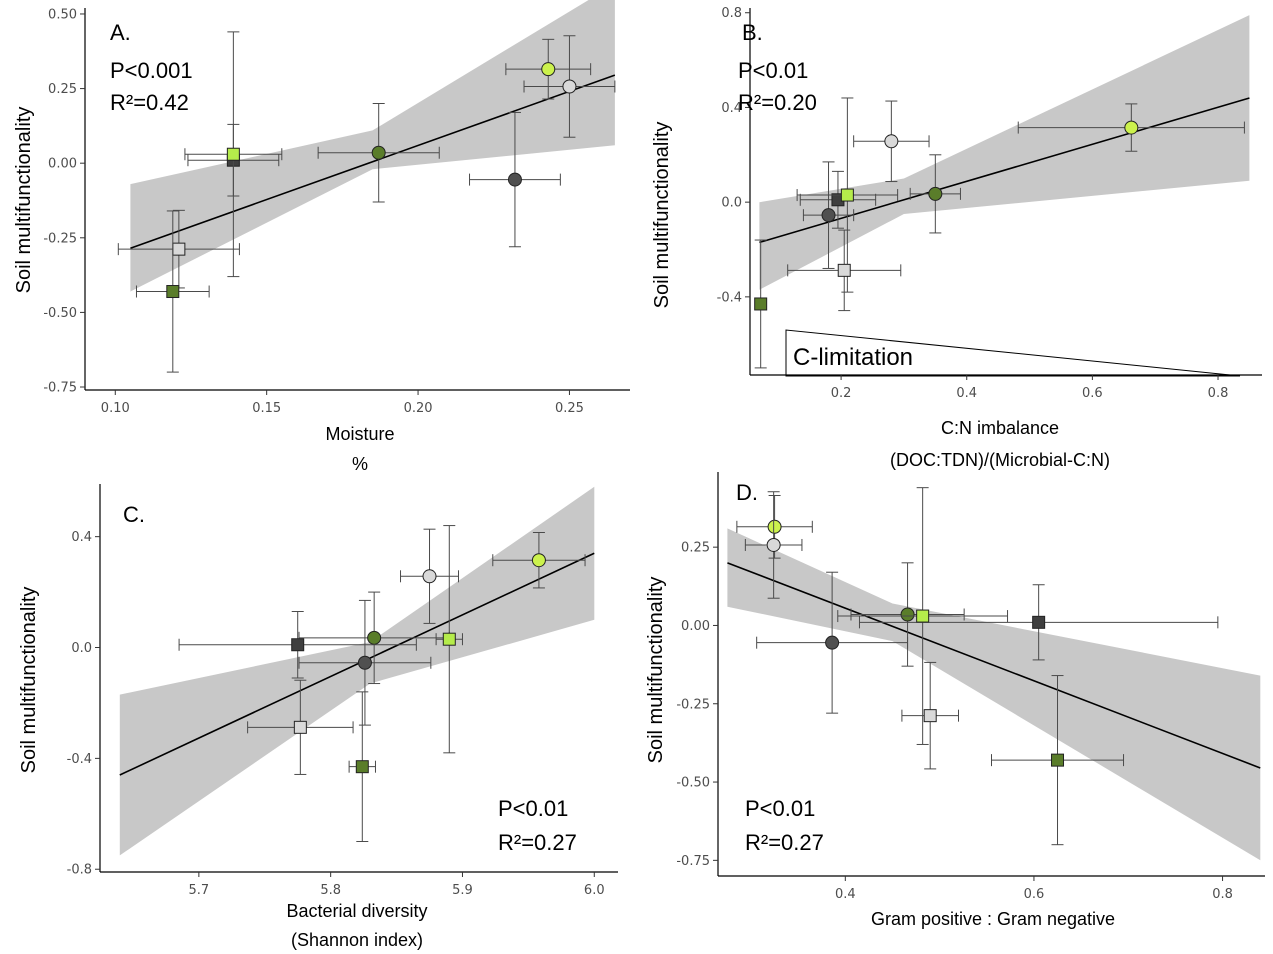  What do you see at coordinates (199, 890) in the screenshot?
I see `x-tick-label: 5.7` at bounding box center [199, 890].